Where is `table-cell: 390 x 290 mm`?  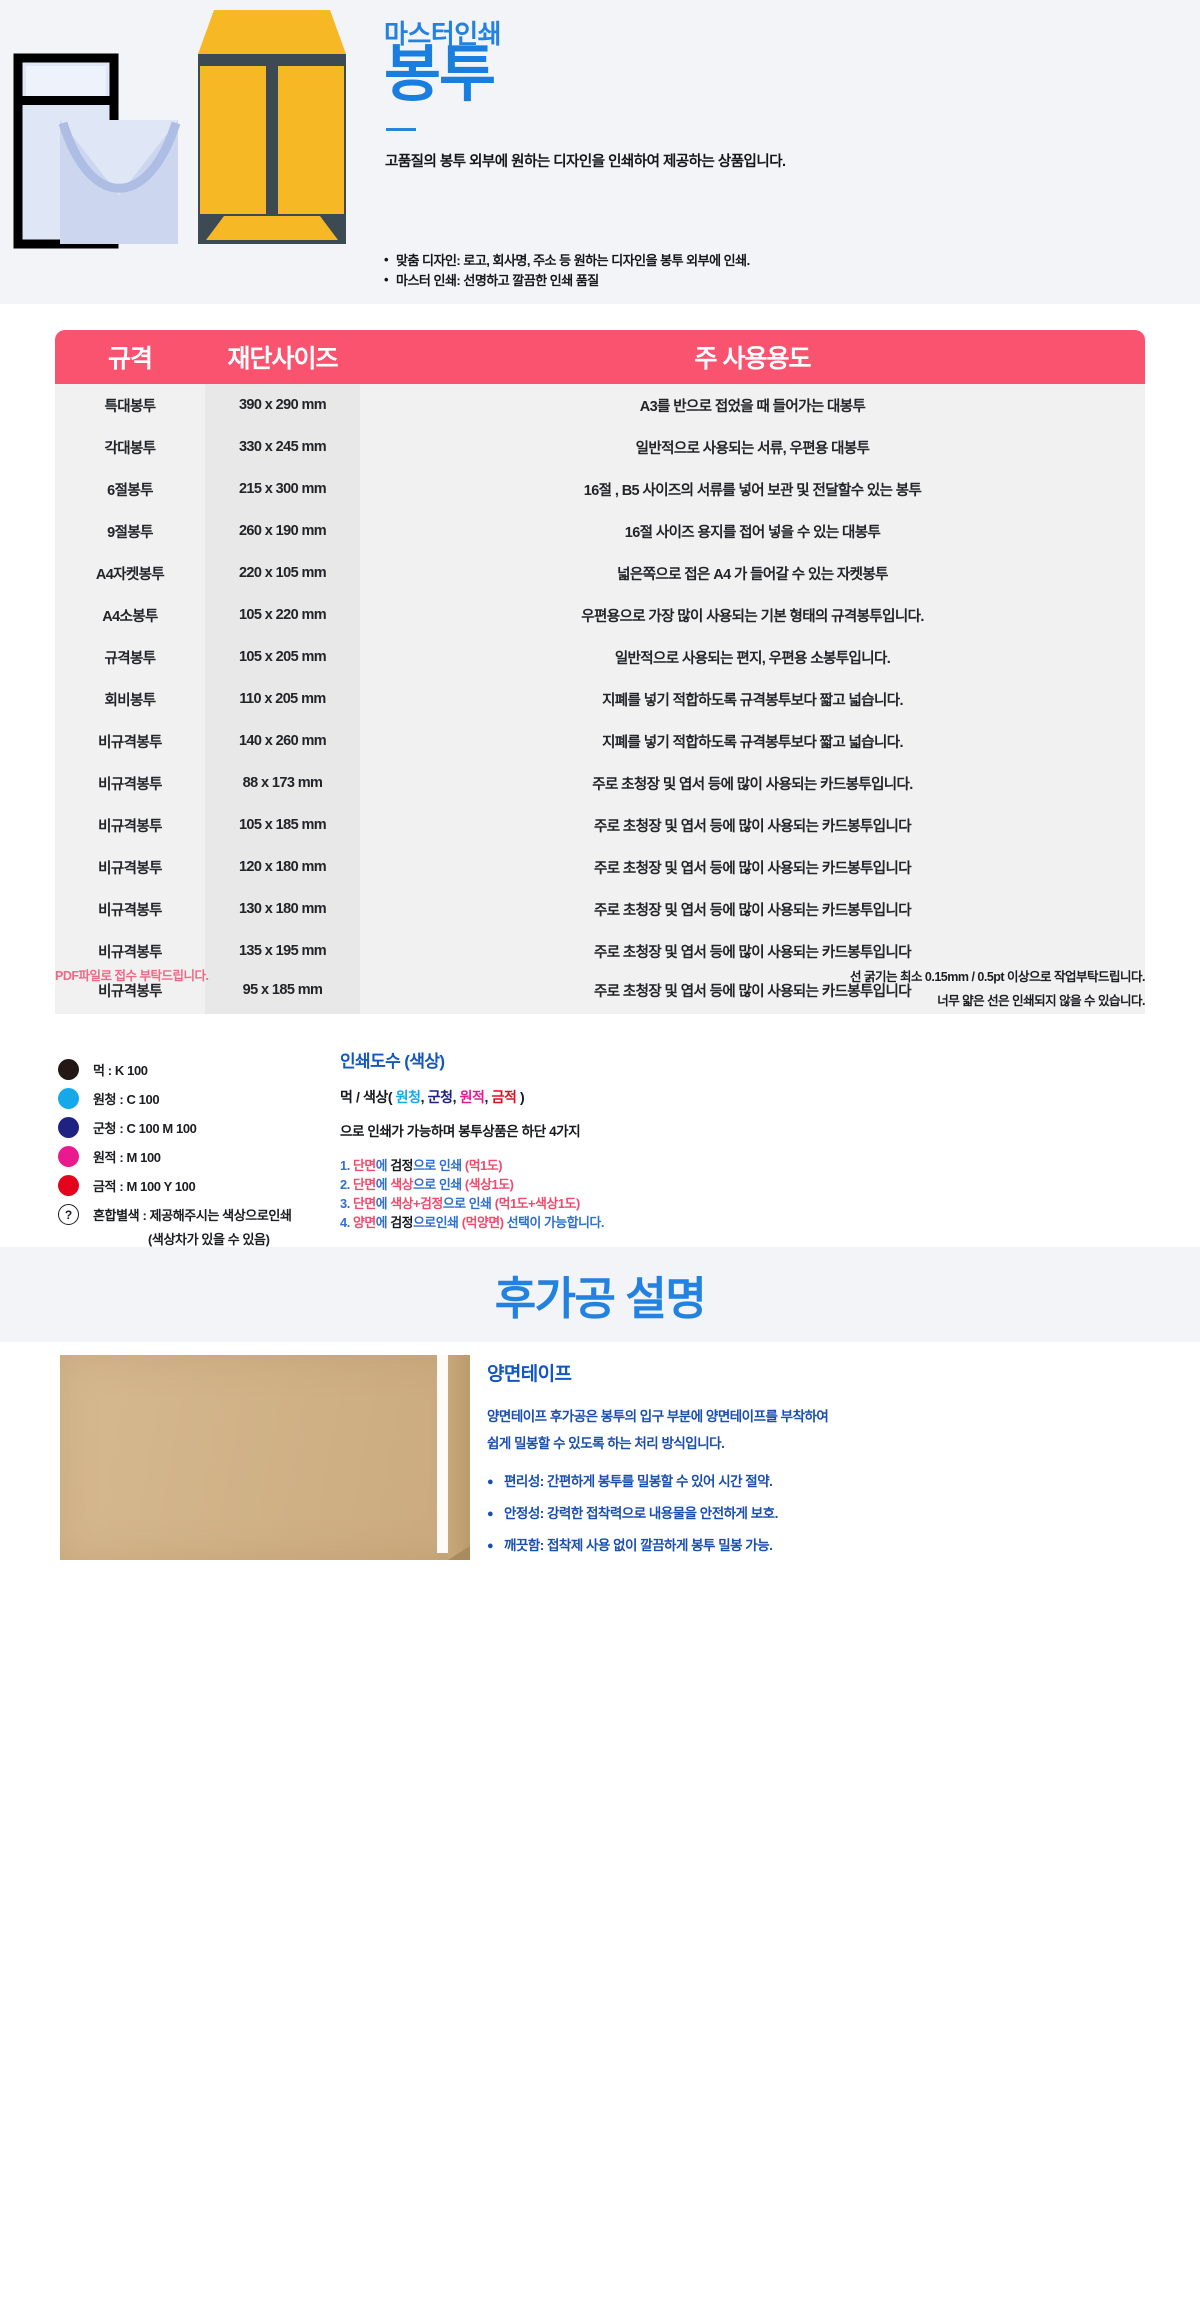
table-cell: 390 x 290 mm is located at coordinates (282, 405).